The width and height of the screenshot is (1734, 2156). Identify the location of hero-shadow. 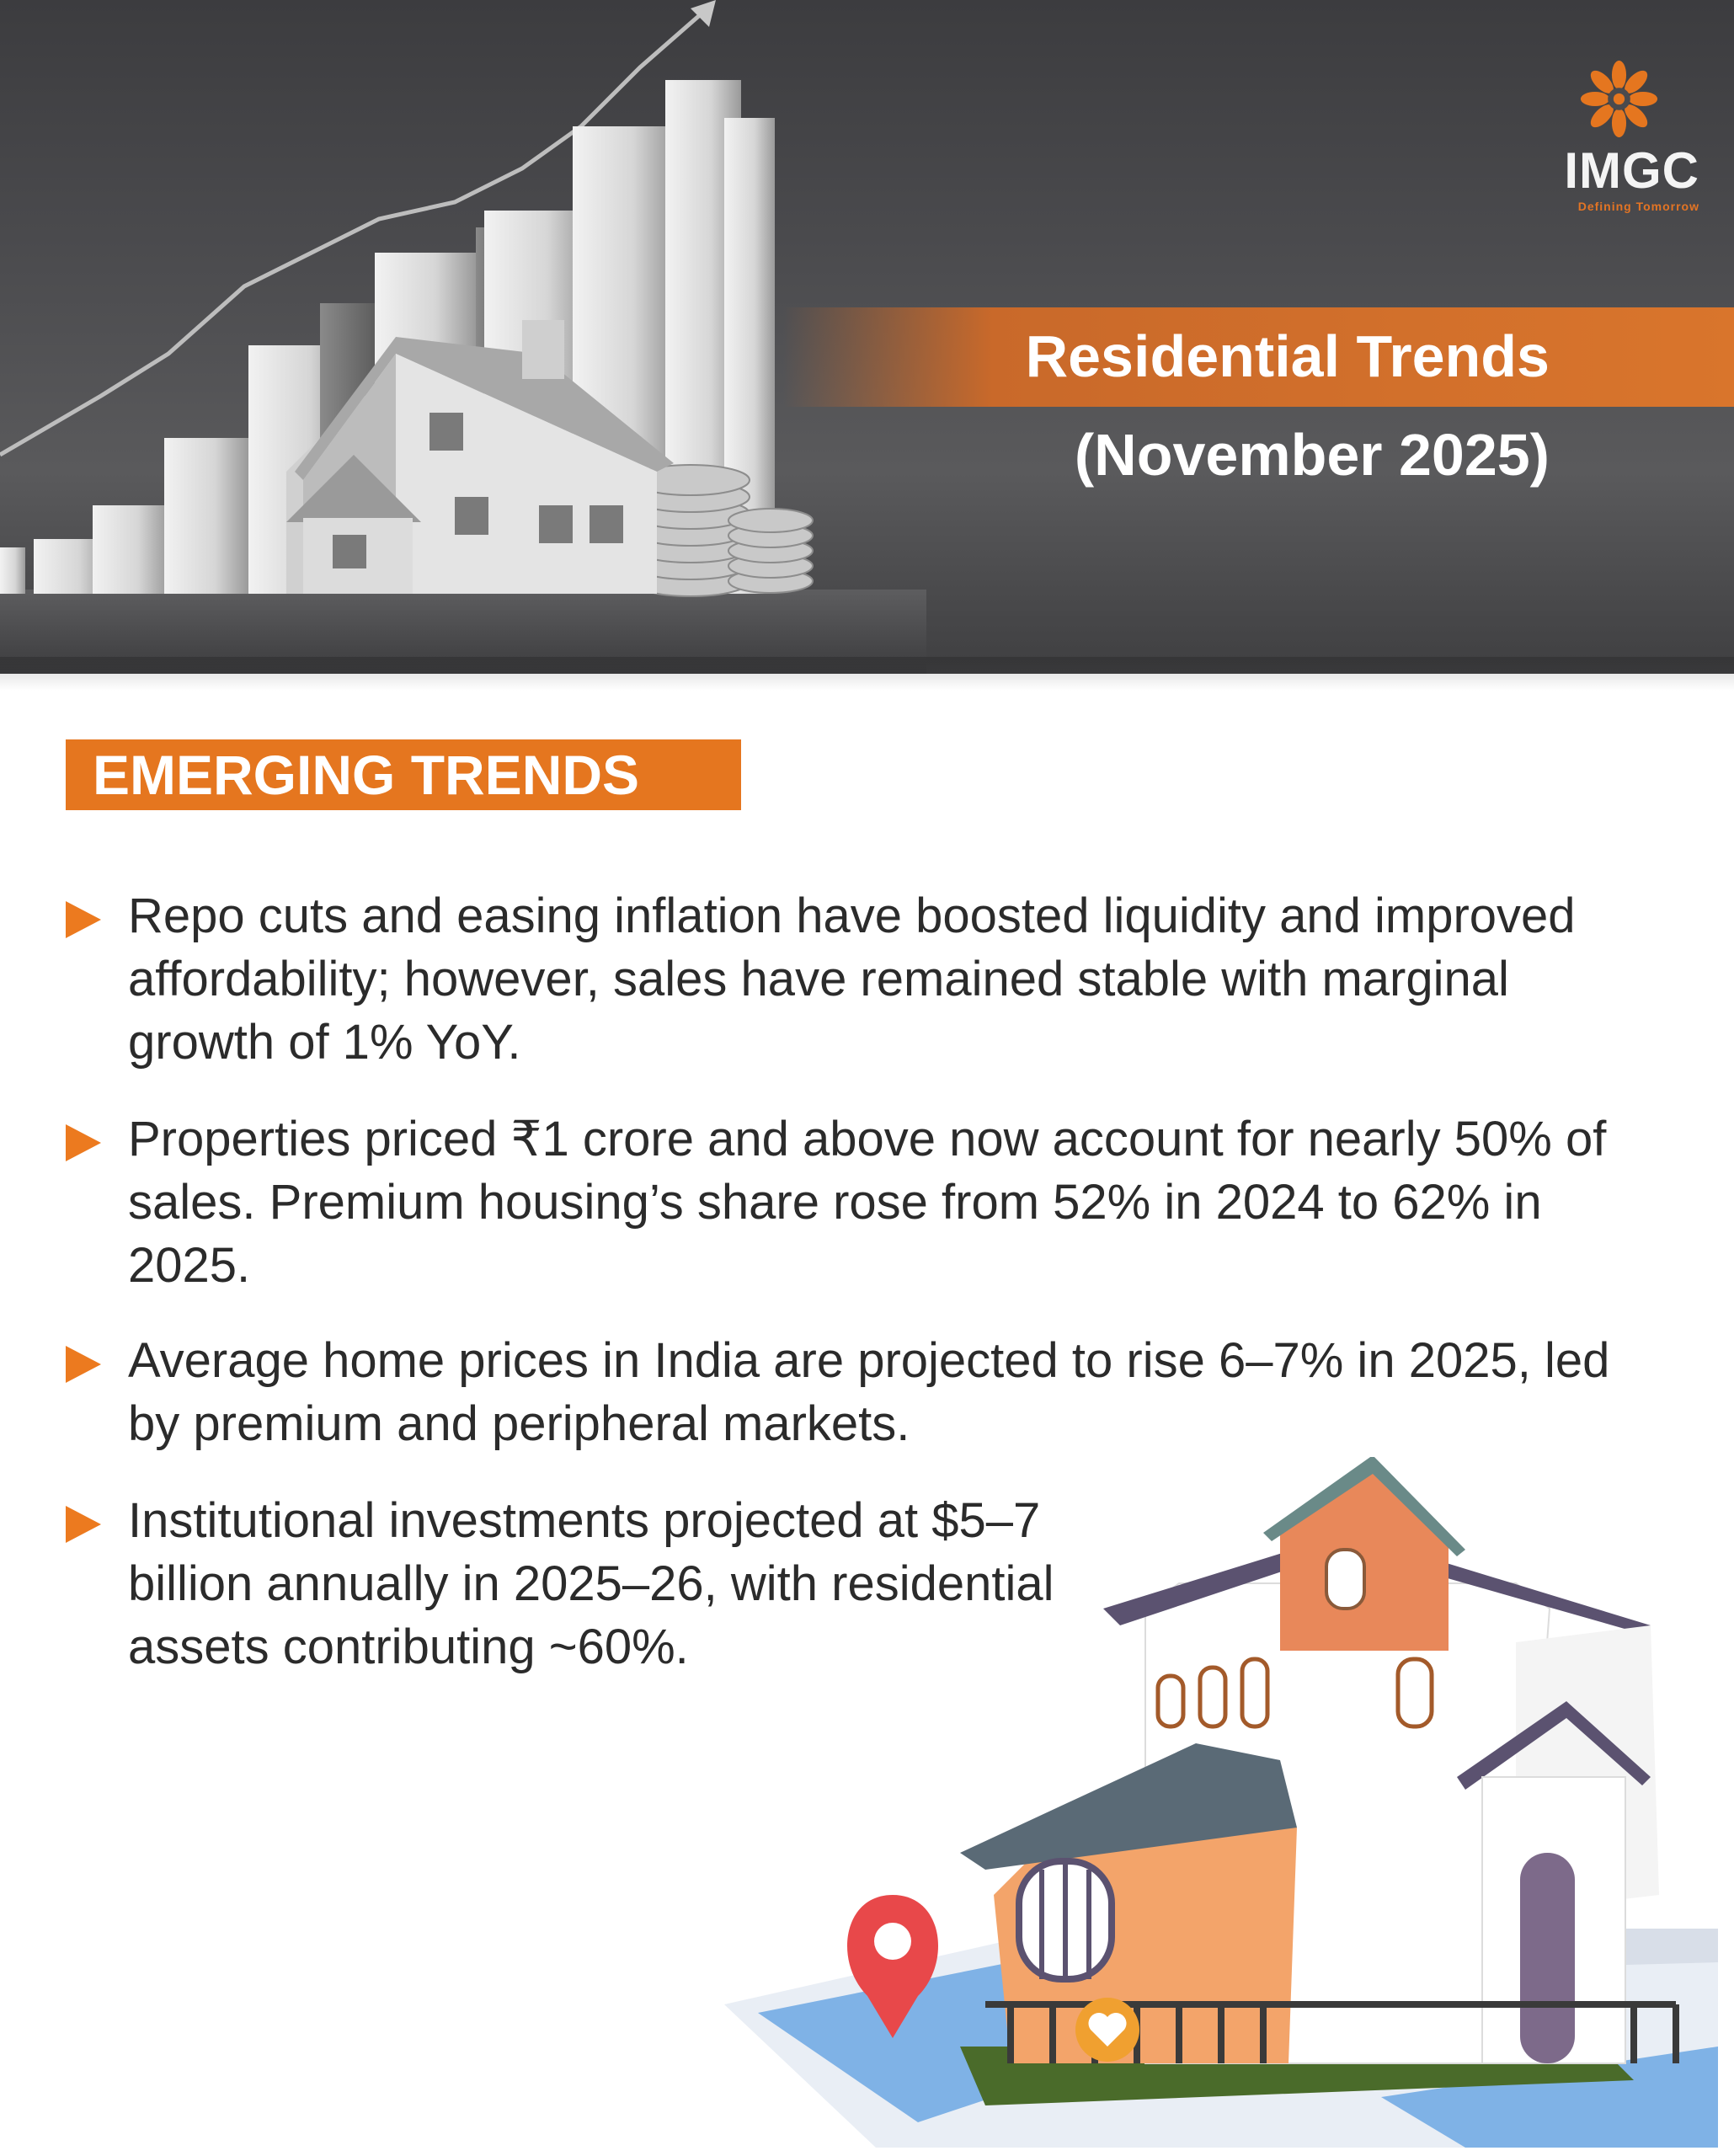
(867, 674).